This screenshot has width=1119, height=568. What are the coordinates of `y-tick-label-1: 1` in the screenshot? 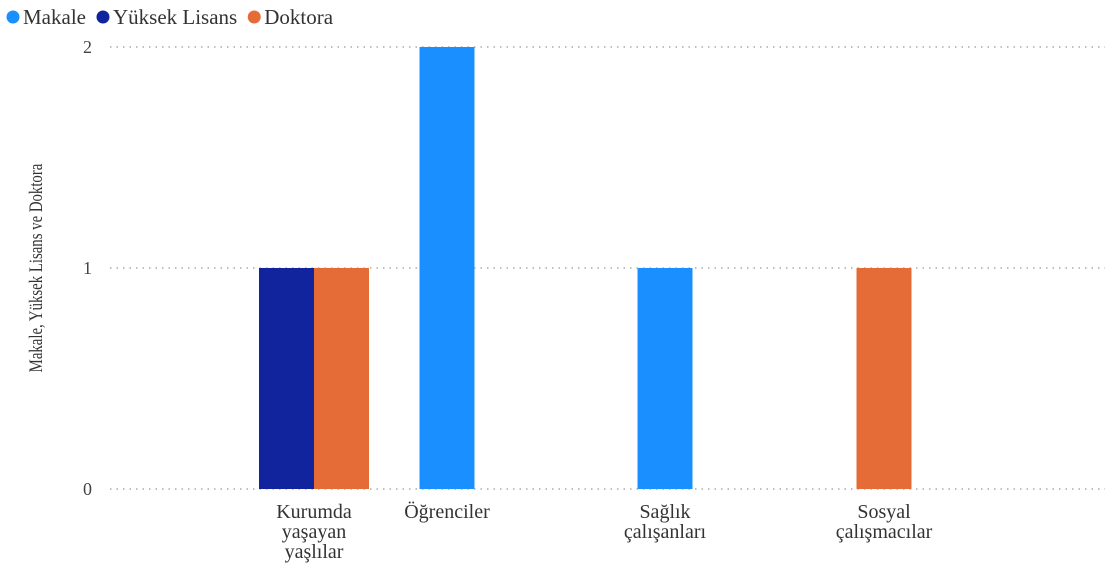 It's located at (87, 268).